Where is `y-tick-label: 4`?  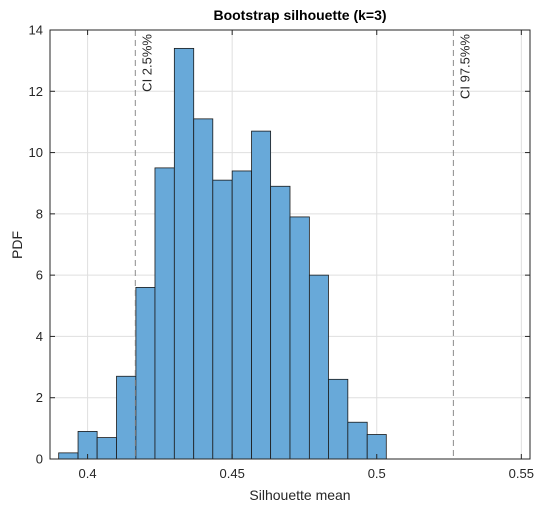 y-tick-label: 4 is located at coordinates (39, 336).